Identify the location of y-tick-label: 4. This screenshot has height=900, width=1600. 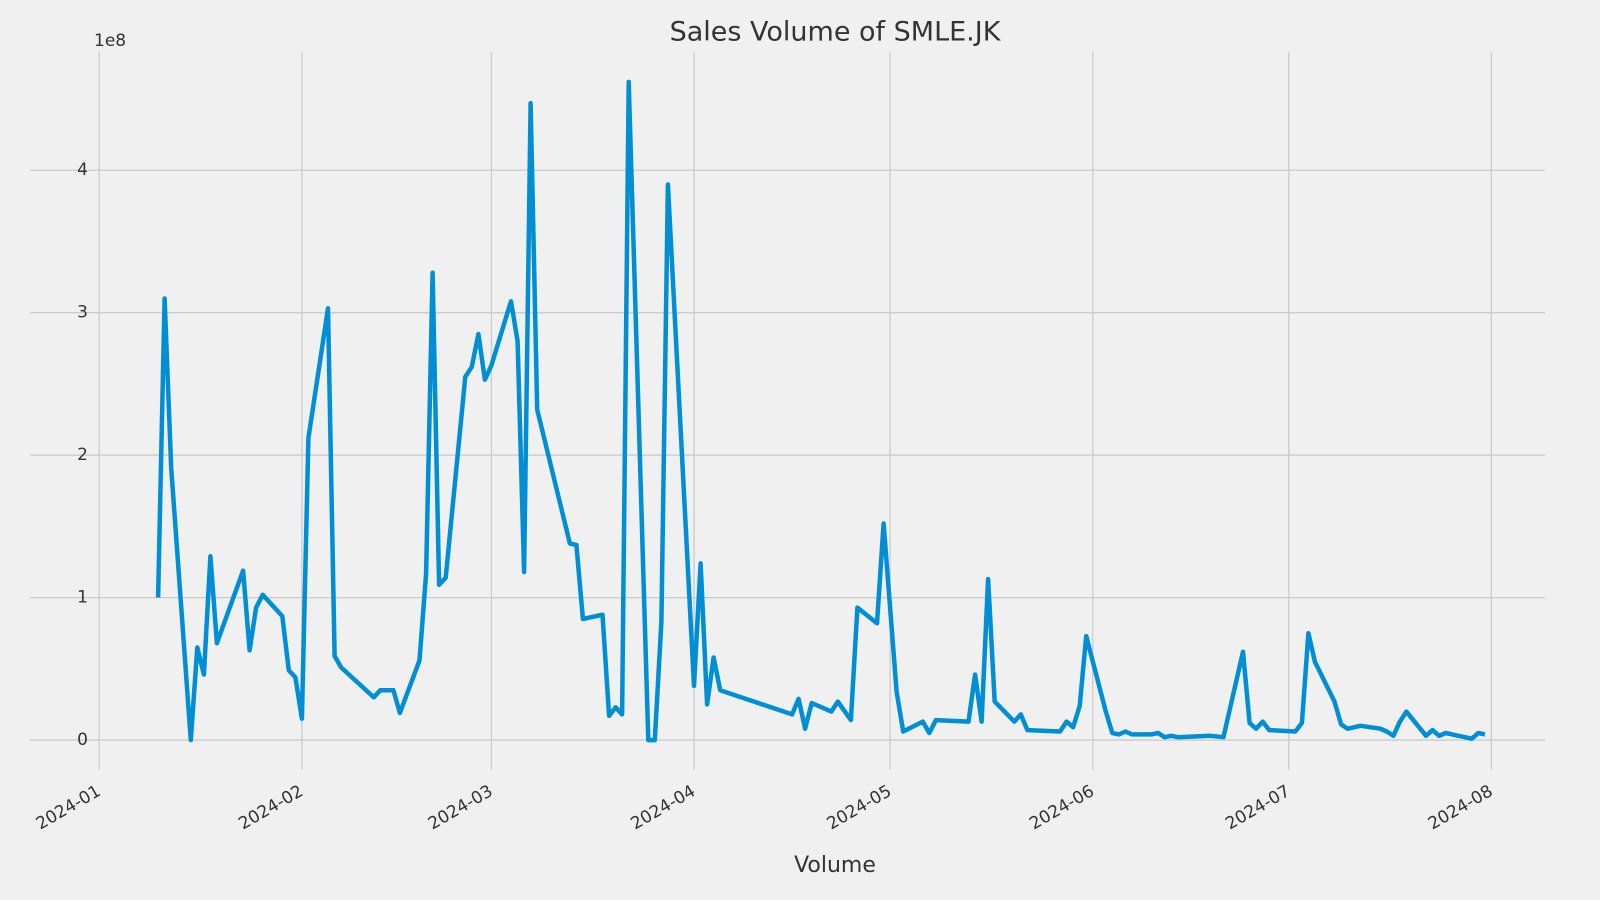
(82, 170).